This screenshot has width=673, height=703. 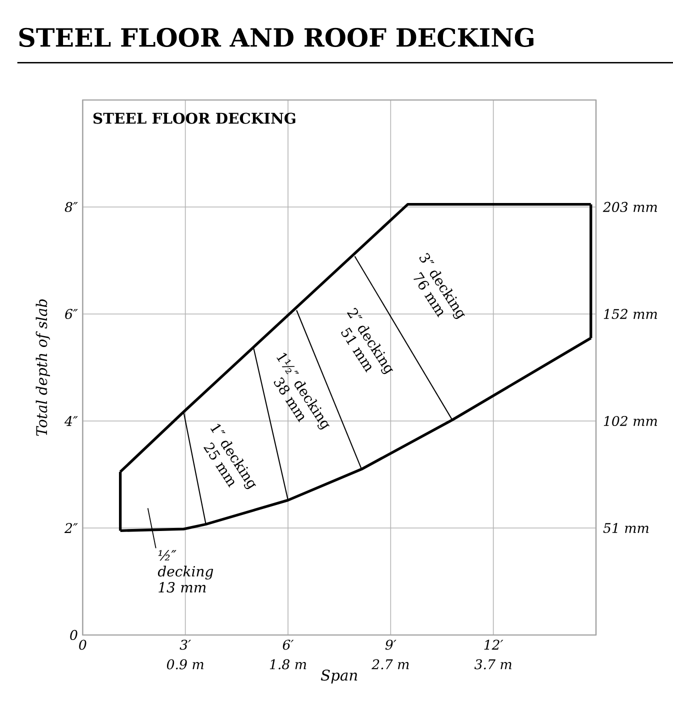 What do you see at coordinates (288, 664) in the screenshot?
I see `x2-tick-label: 1.8 m` at bounding box center [288, 664].